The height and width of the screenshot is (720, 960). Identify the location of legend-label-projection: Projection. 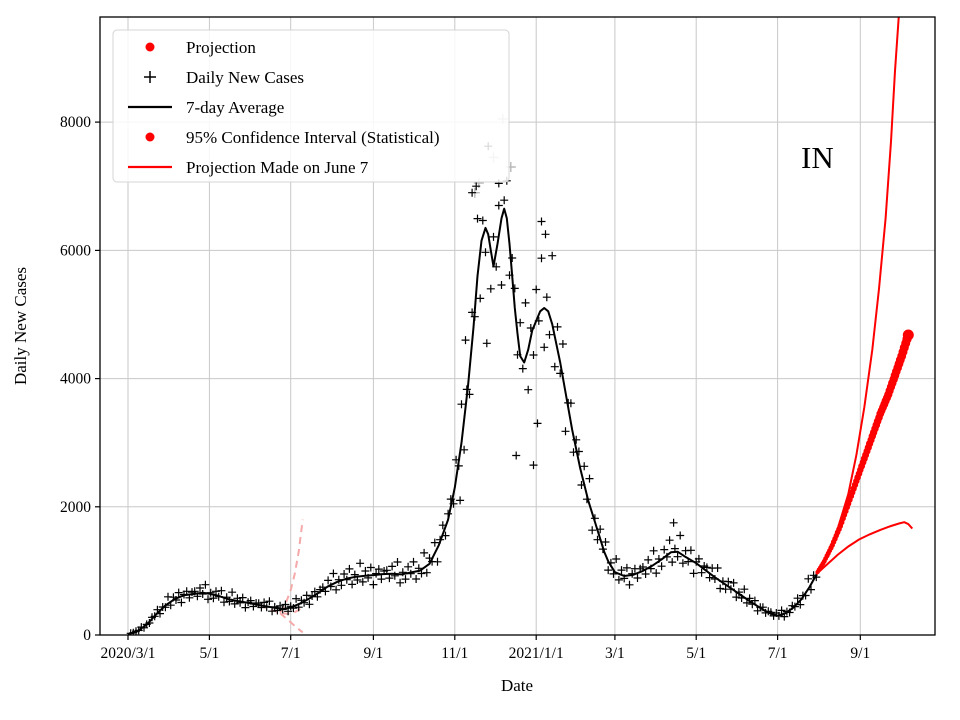
(221, 47).